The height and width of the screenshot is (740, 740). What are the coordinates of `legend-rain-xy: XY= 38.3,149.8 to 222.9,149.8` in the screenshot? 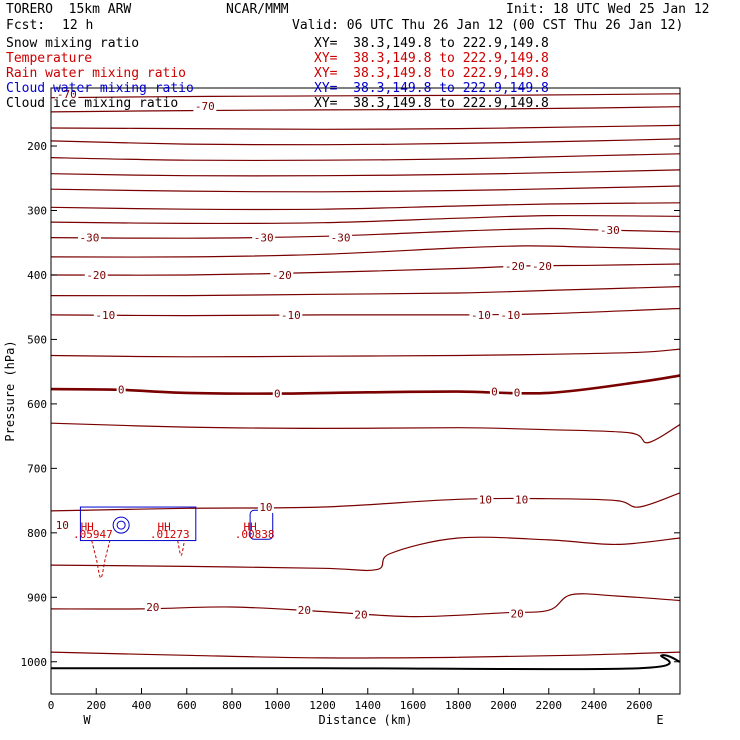 It's located at (431, 73).